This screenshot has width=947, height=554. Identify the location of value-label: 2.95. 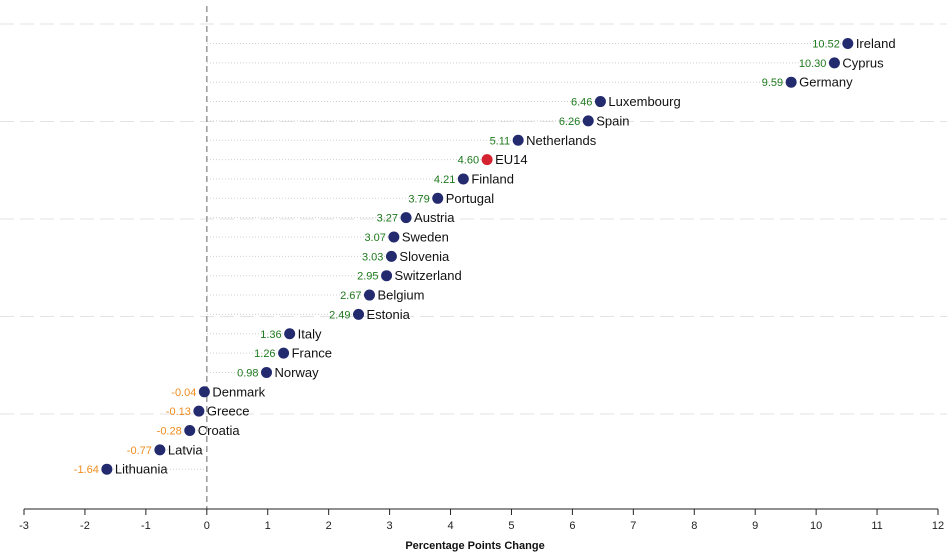
(367, 277).